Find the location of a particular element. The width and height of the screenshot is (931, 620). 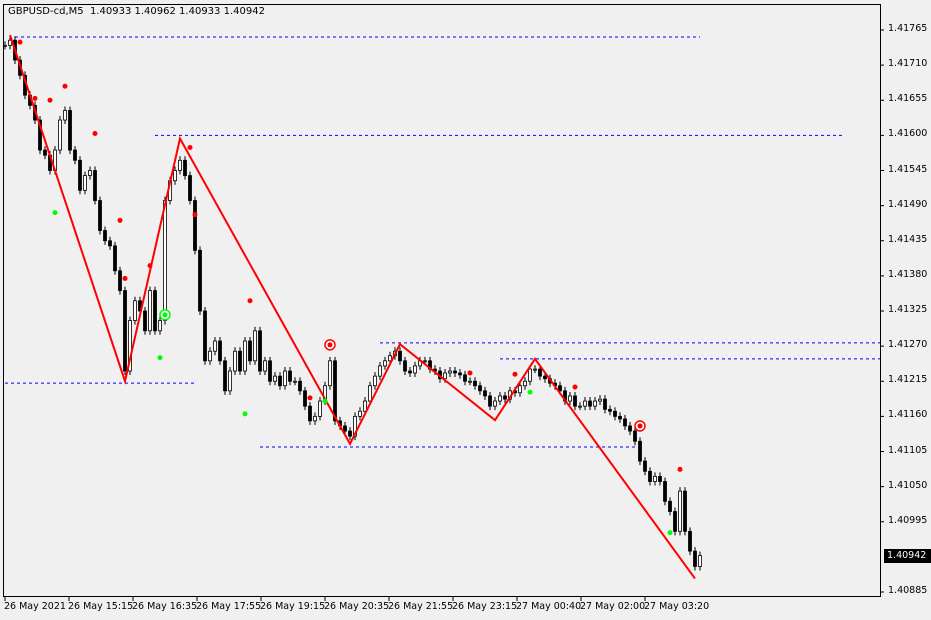

y-tick-label: 1.41655 is located at coordinates (908, 99).